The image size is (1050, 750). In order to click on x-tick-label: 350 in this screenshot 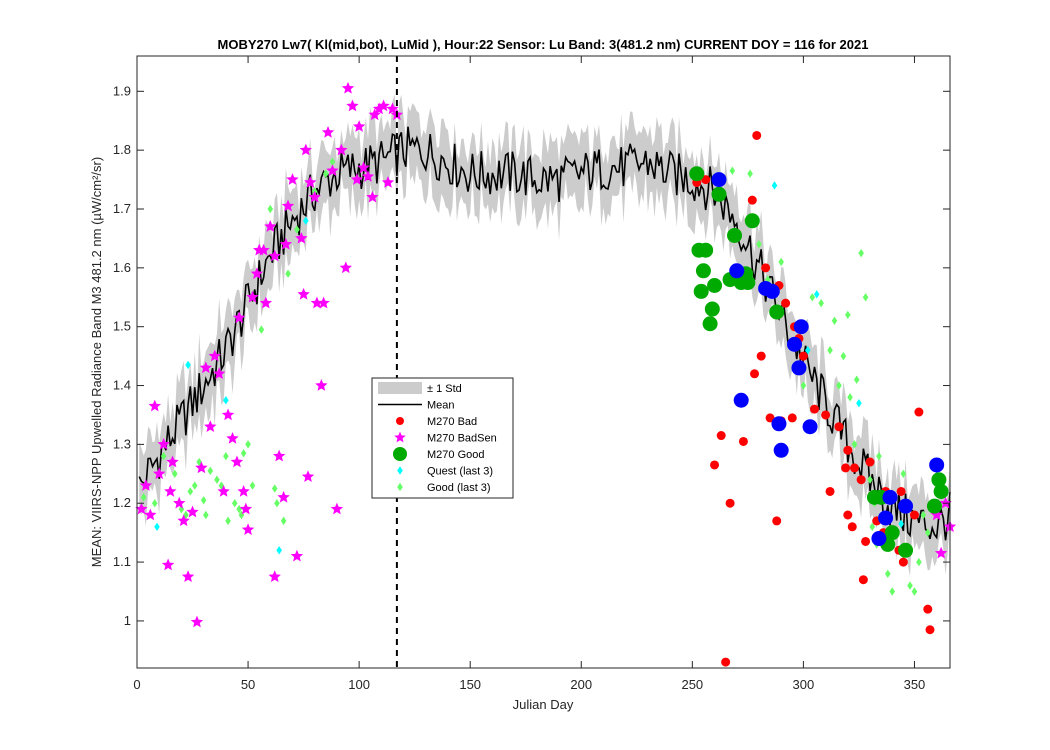, I will do `click(915, 684)`.